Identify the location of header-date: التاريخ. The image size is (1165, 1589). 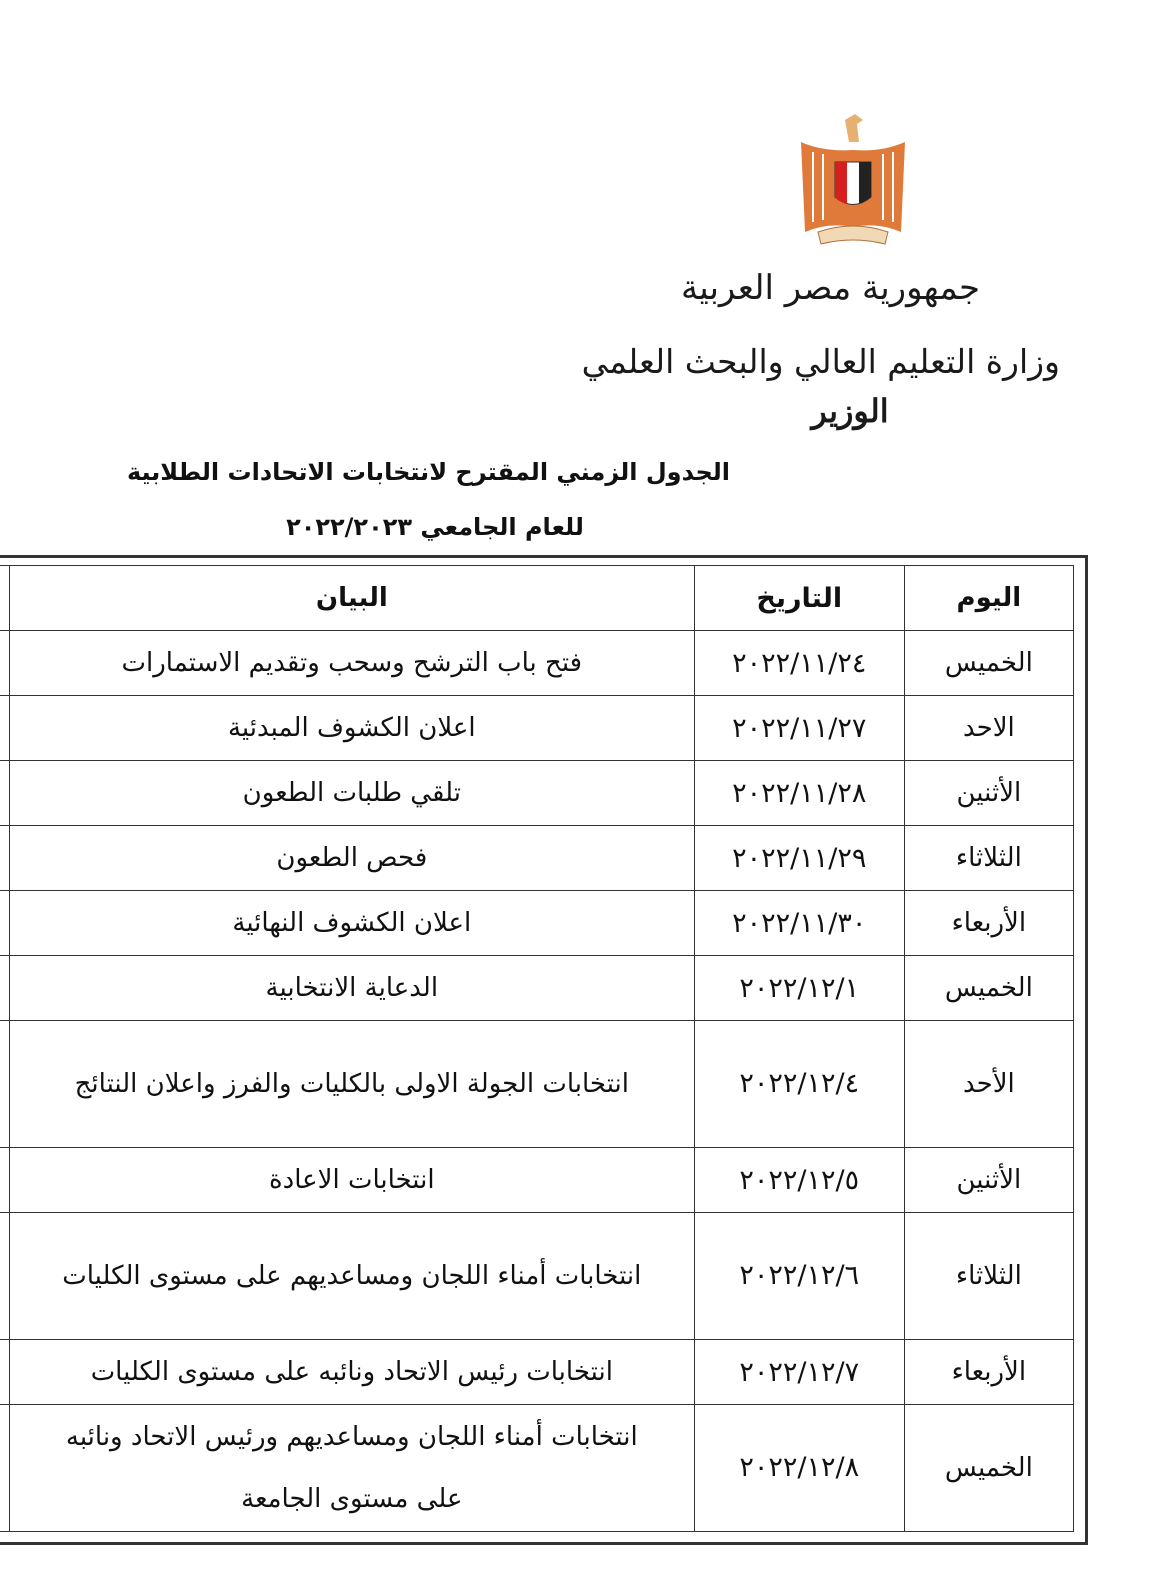
(799, 598).